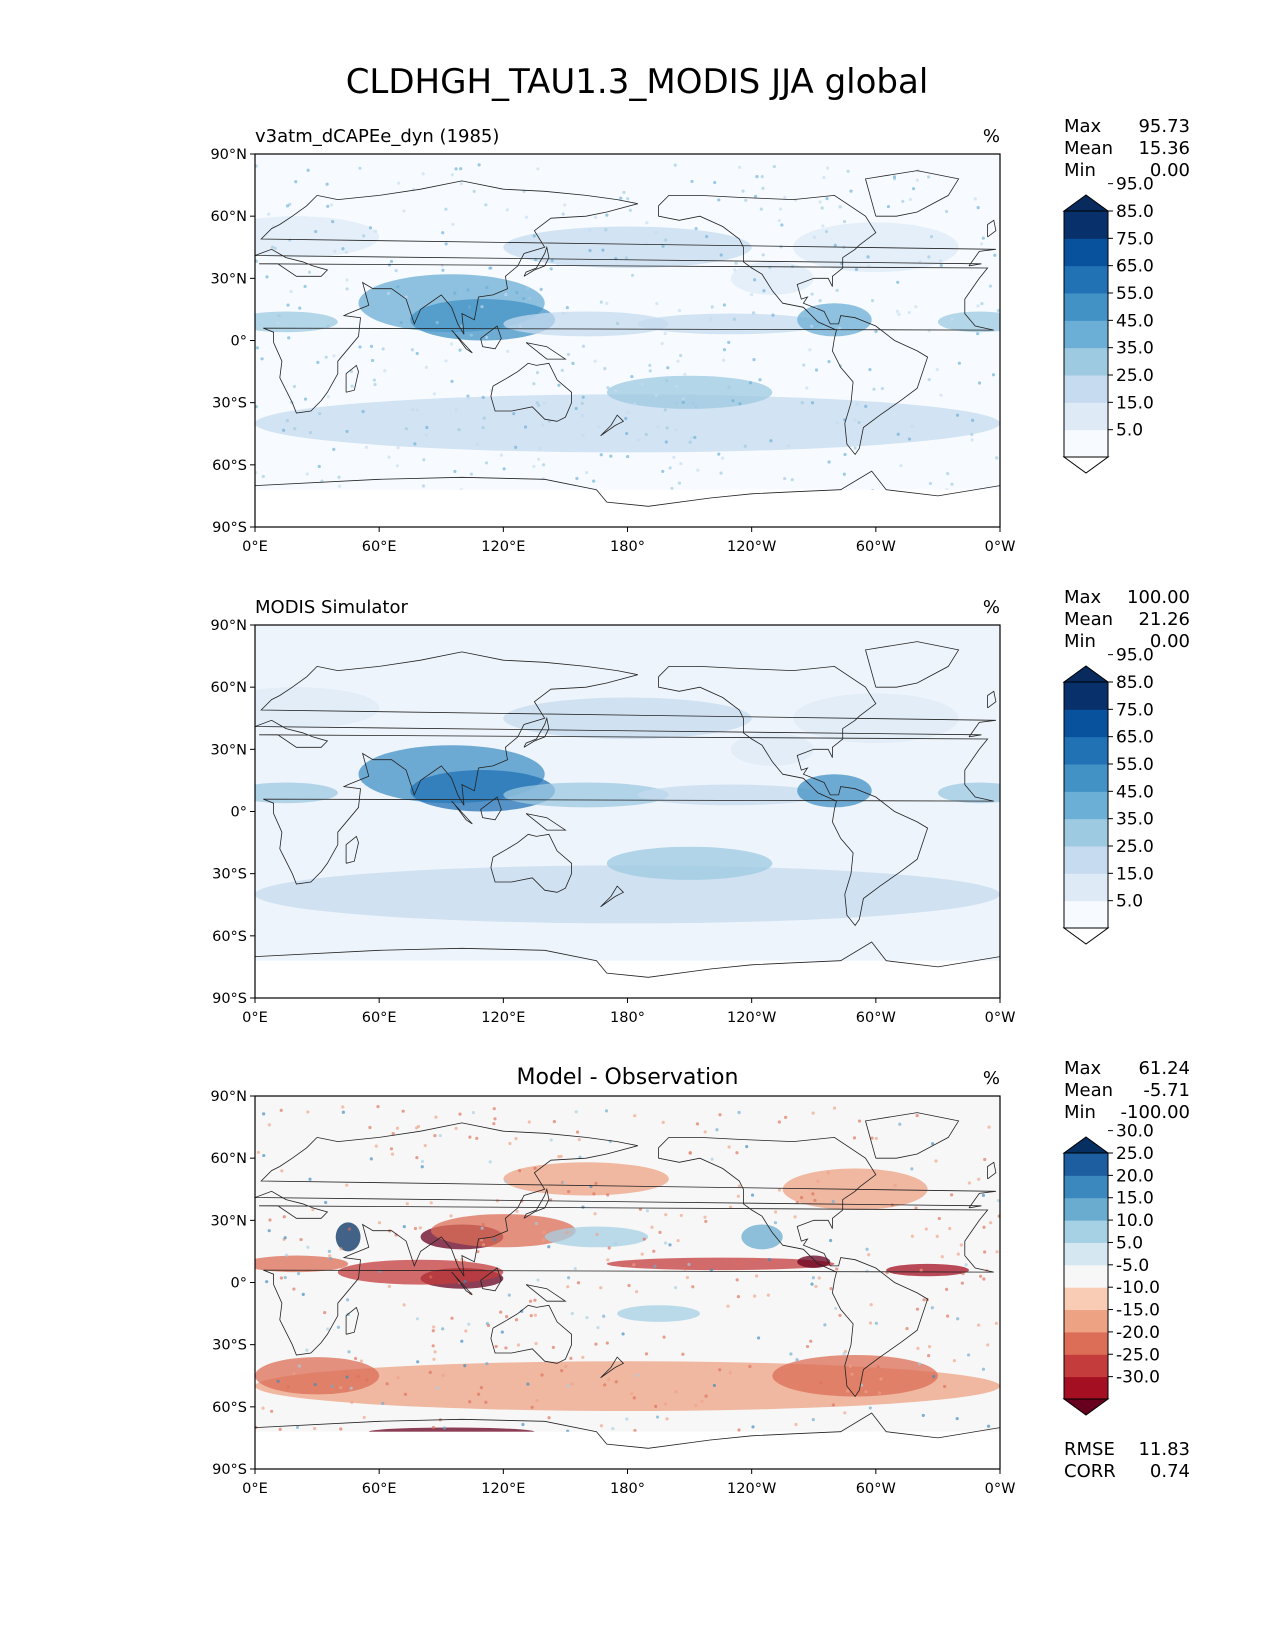 This screenshot has width=1275, height=1650. I want to click on colorbar-frame, so click(1086, 334).